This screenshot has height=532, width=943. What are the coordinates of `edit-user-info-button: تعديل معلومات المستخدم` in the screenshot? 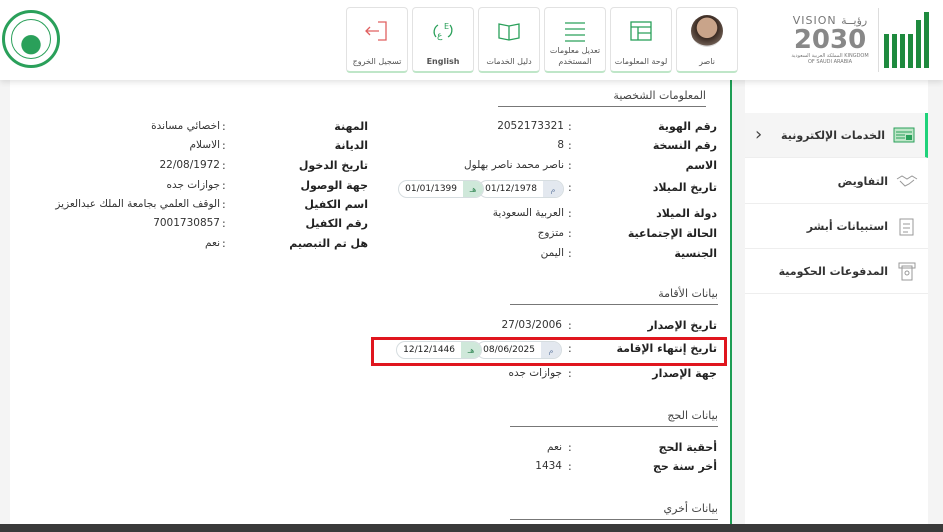 It's located at (575, 40).